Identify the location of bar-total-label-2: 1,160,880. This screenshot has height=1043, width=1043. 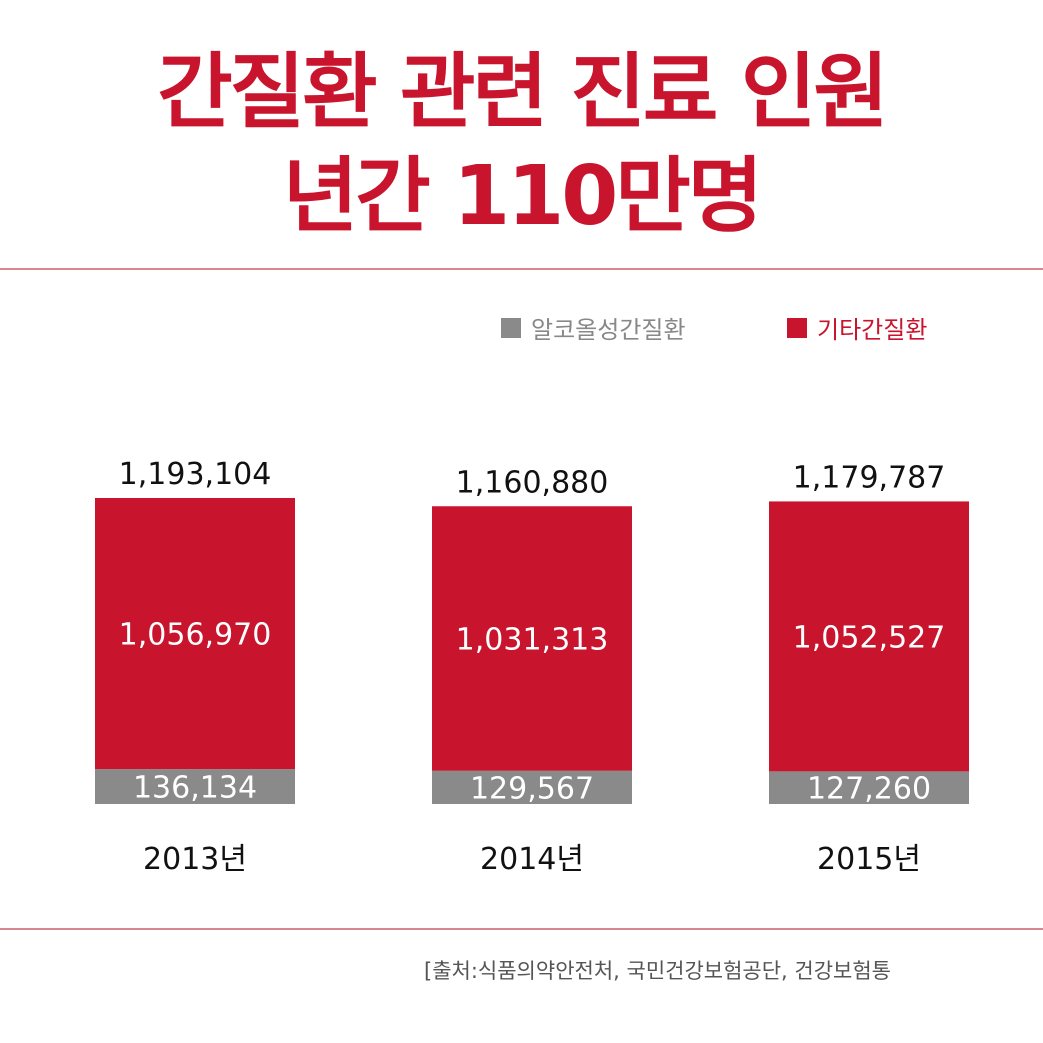
(532, 482).